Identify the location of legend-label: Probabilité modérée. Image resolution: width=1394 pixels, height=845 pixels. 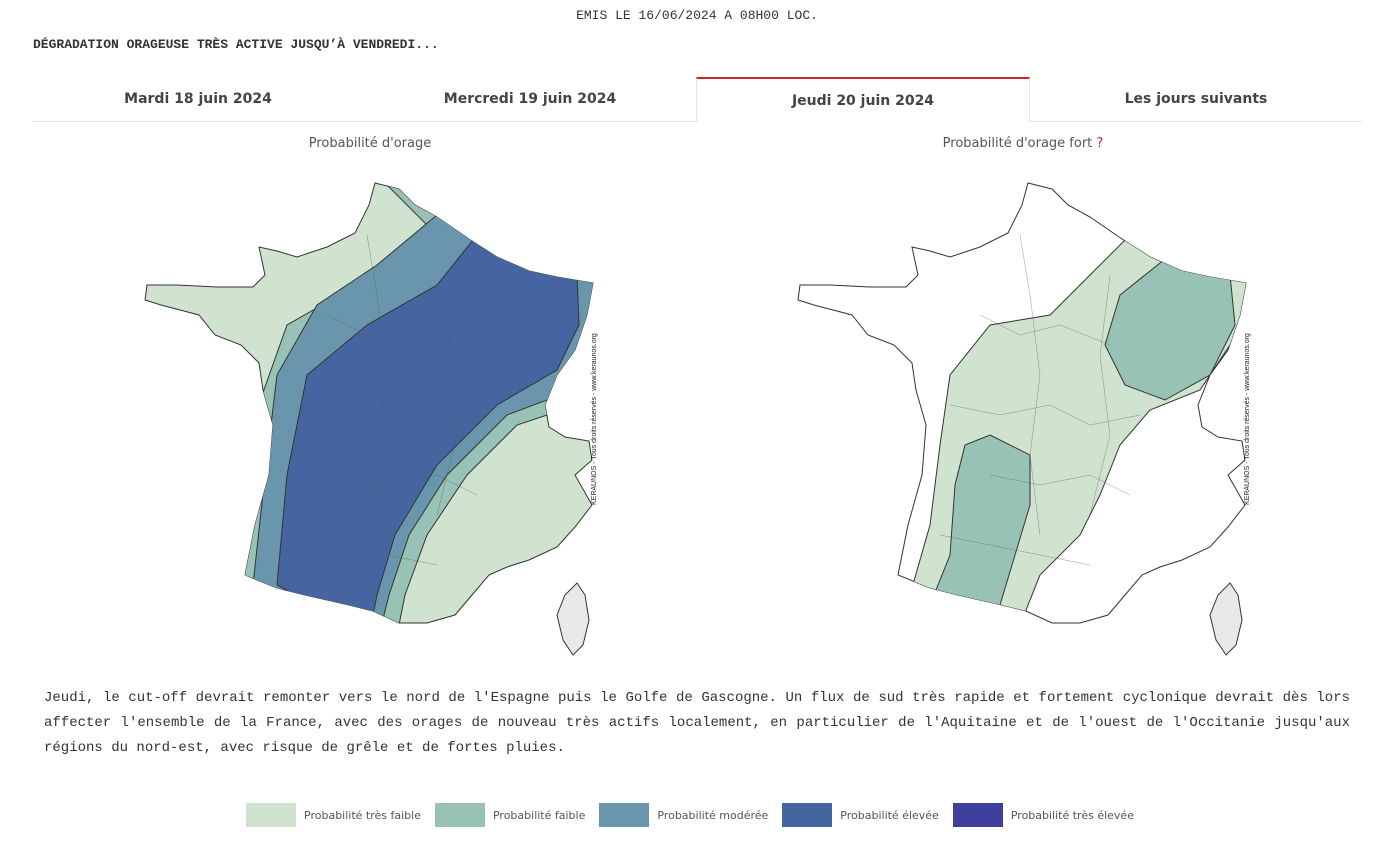
(713, 815).